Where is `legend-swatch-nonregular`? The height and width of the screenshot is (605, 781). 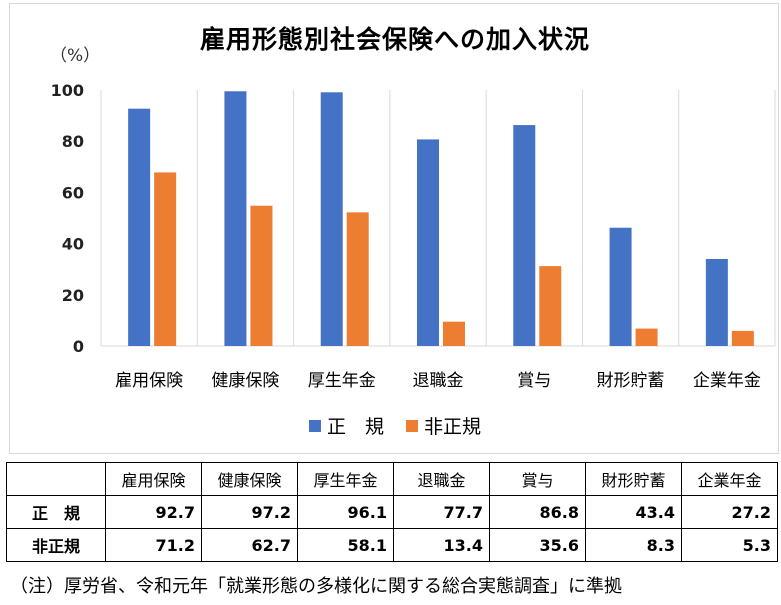
legend-swatch-nonregular is located at coordinates (412, 425).